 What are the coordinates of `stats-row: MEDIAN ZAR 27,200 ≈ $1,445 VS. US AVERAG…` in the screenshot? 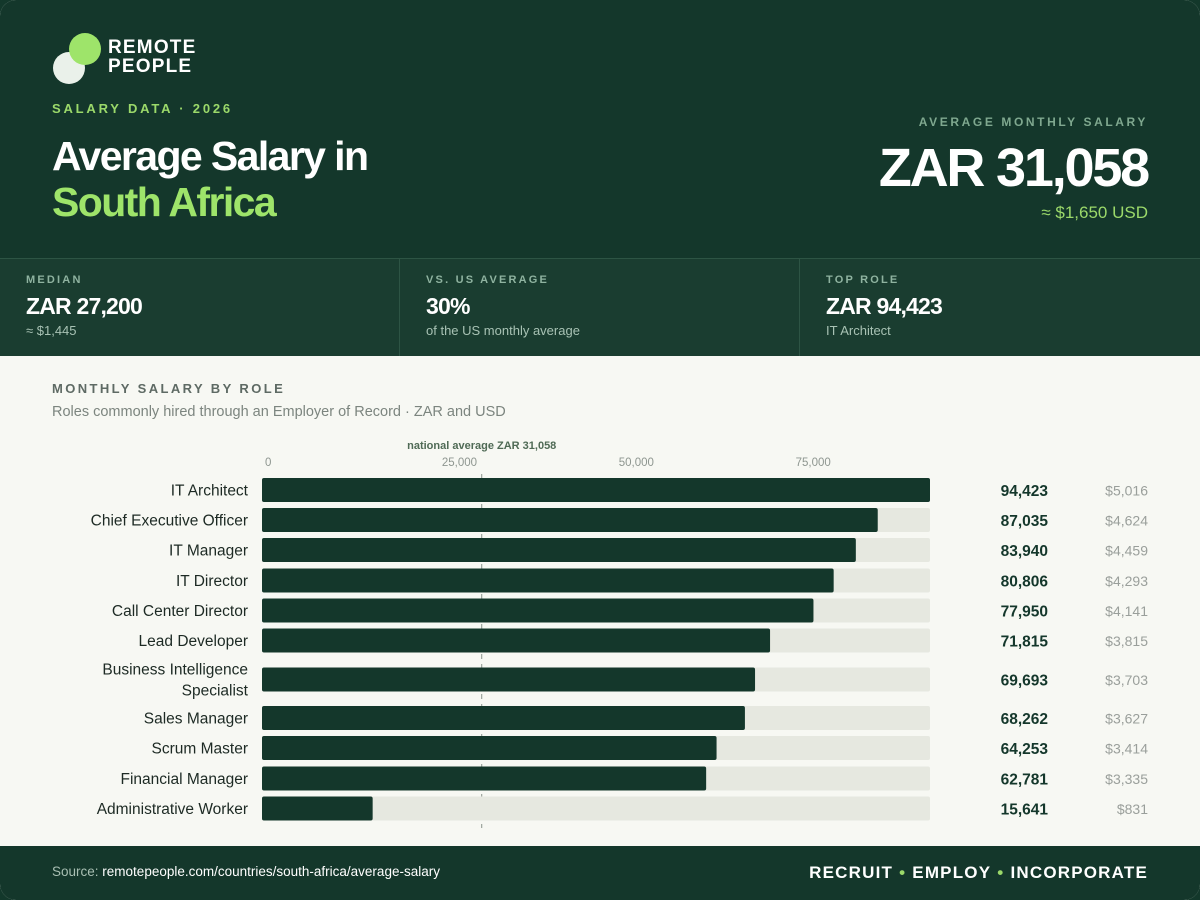 It's located at (600, 307).